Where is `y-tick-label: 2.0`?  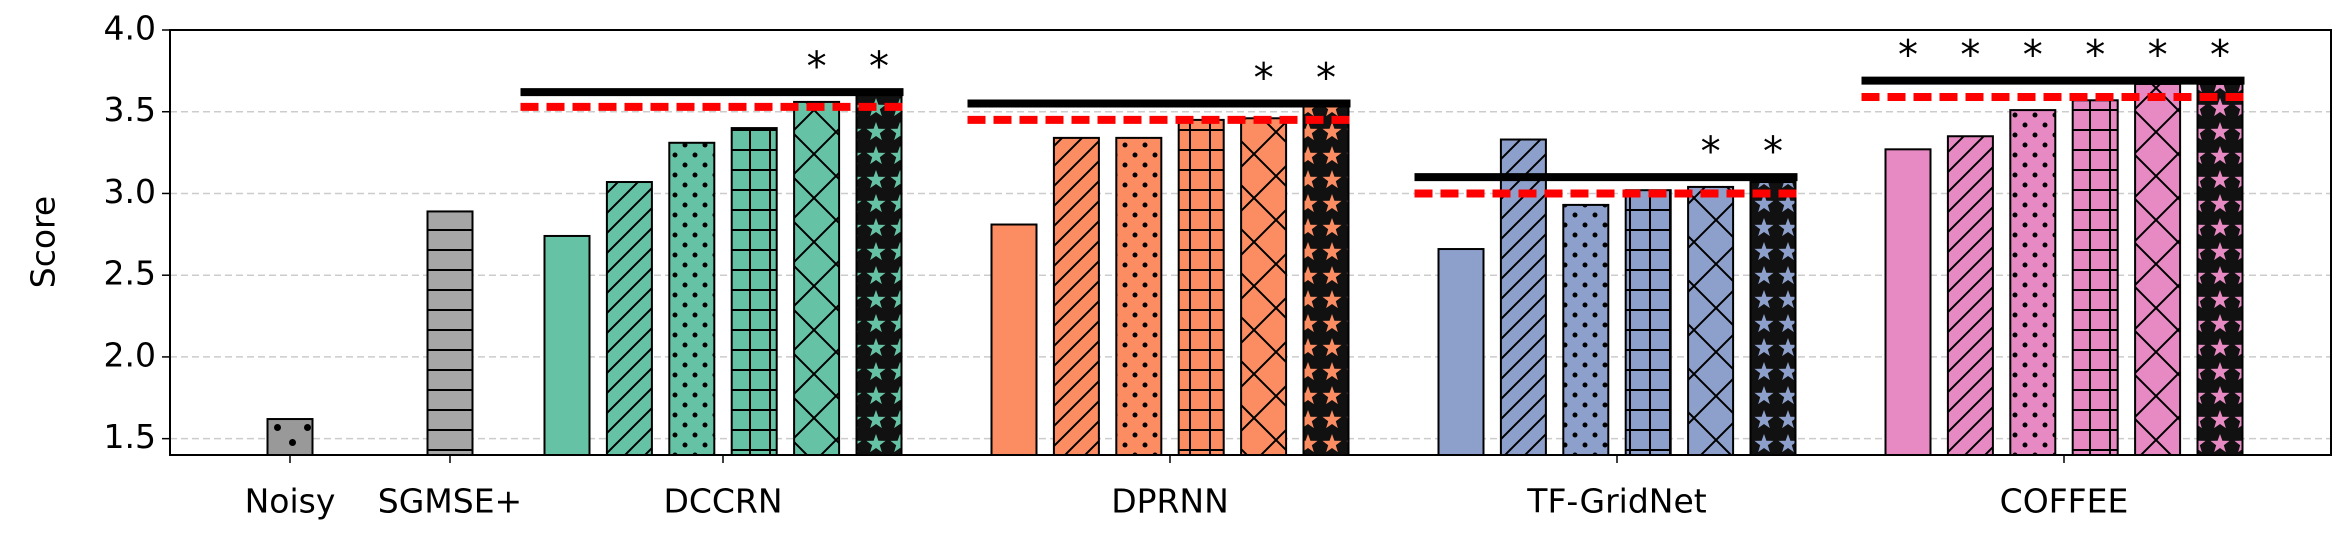
y-tick-label: 2.0 is located at coordinates (130, 354).